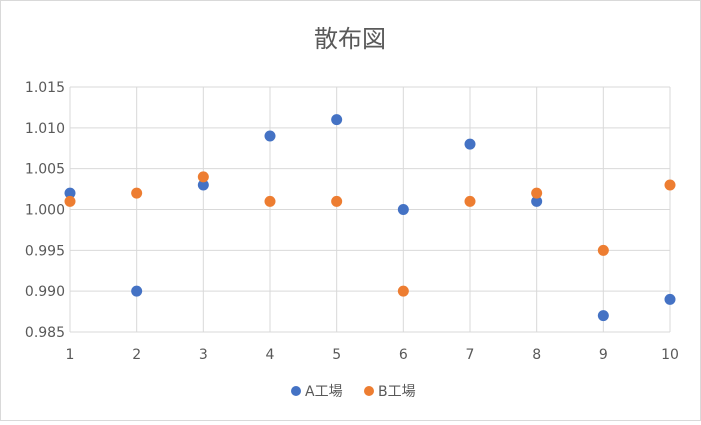 This screenshot has width=701, height=425. I want to click on x-tick-label: 4, so click(270, 355).